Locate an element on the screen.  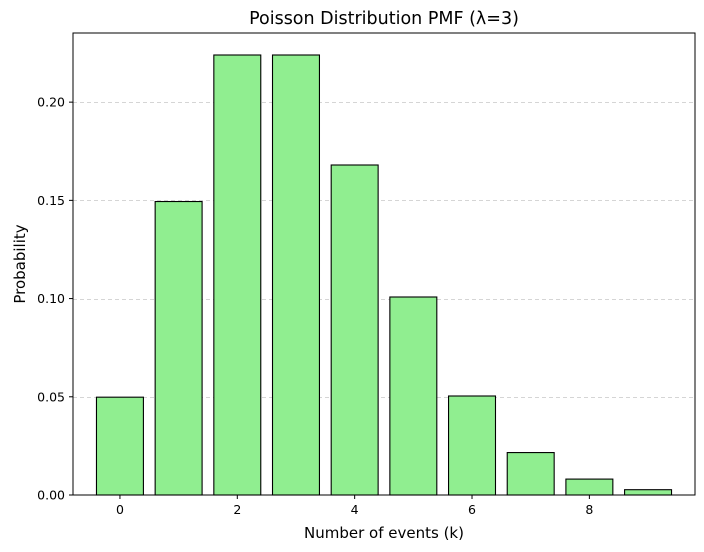
y-axis-title: Probability is located at coordinates (20, 263).